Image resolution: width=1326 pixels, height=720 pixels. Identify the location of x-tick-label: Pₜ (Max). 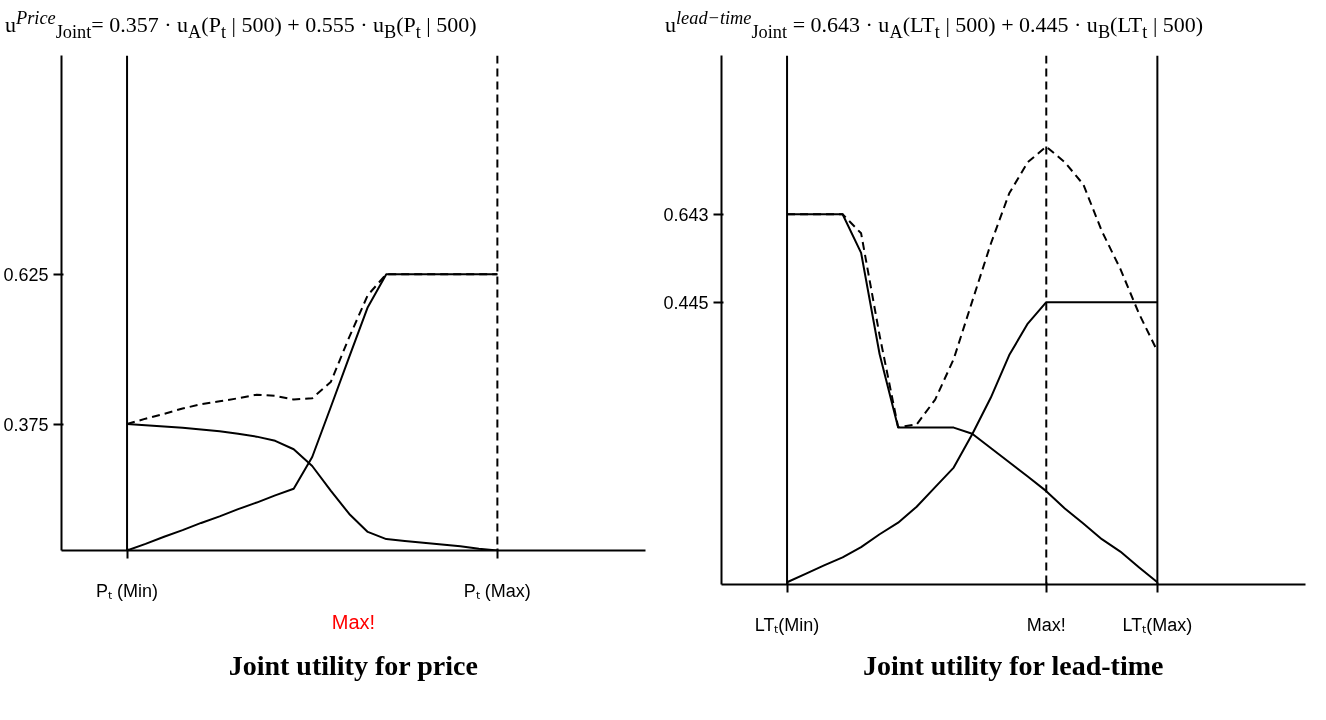
(497, 590).